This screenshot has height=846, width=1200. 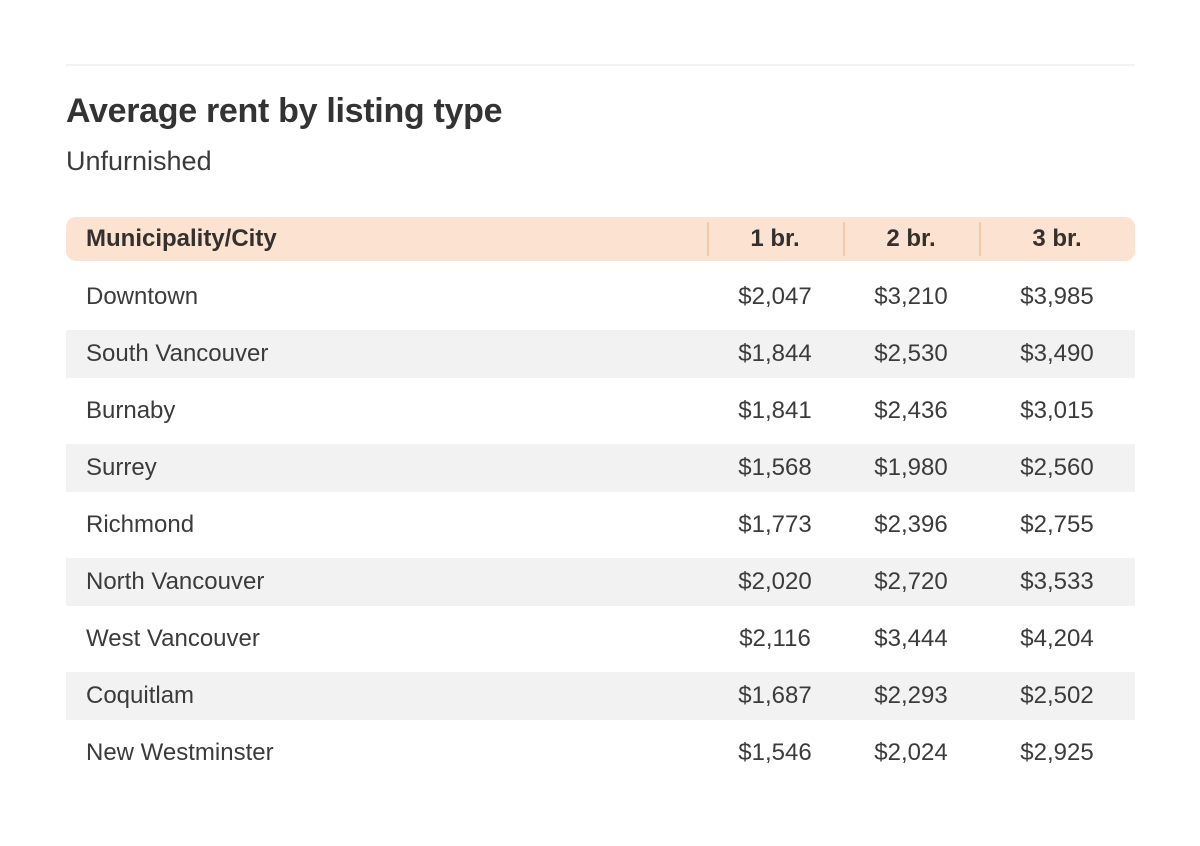 What do you see at coordinates (911, 524) in the screenshot?
I see `cell-2br: $2,396` at bounding box center [911, 524].